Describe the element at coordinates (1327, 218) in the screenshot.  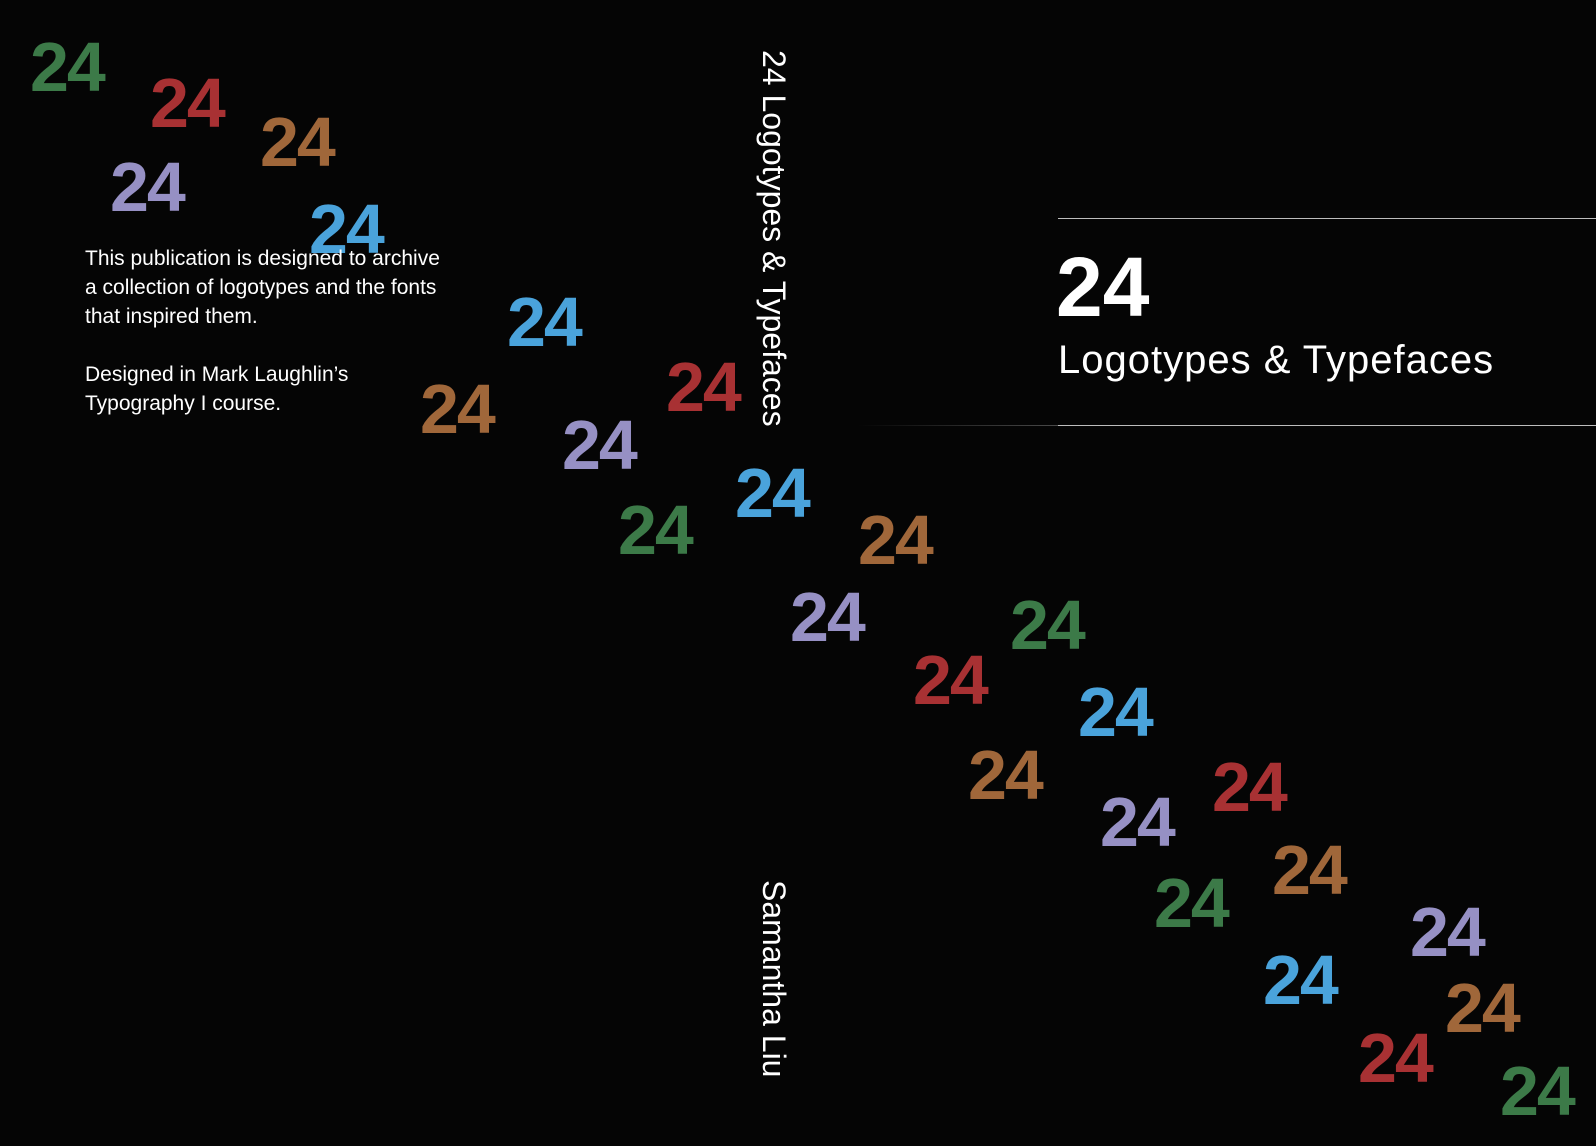
I see `front-top-divider` at that location.